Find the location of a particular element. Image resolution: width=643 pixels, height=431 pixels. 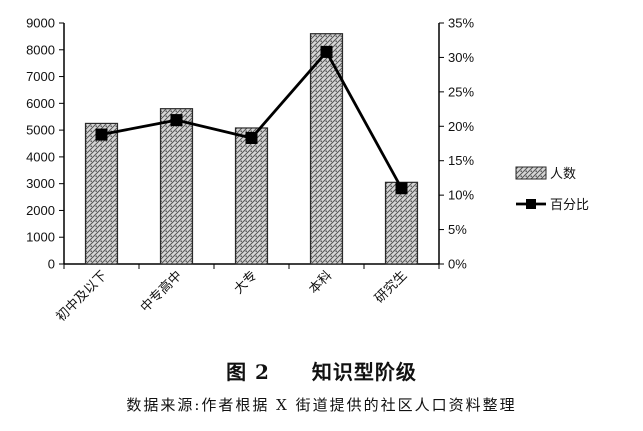

y-left-tick-label: 3000 is located at coordinates (40, 183).